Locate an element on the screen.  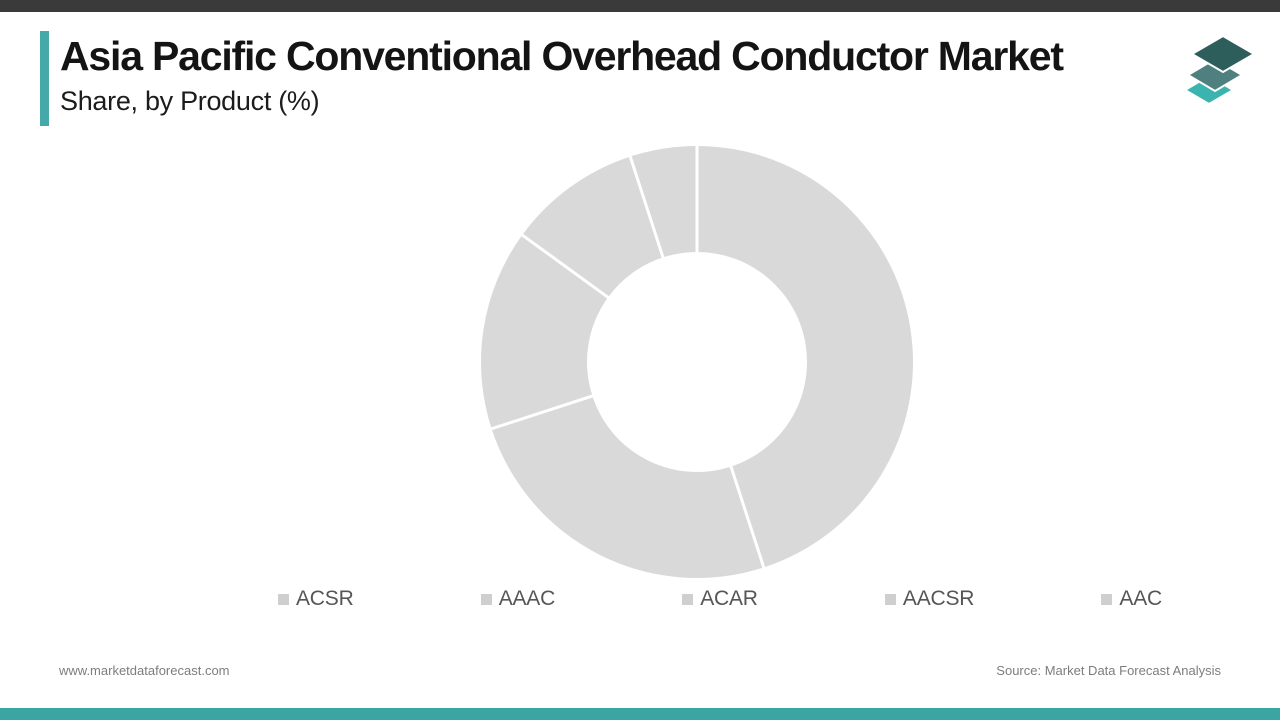
legend-item-aaac: AAAC is located at coordinates (518, 599).